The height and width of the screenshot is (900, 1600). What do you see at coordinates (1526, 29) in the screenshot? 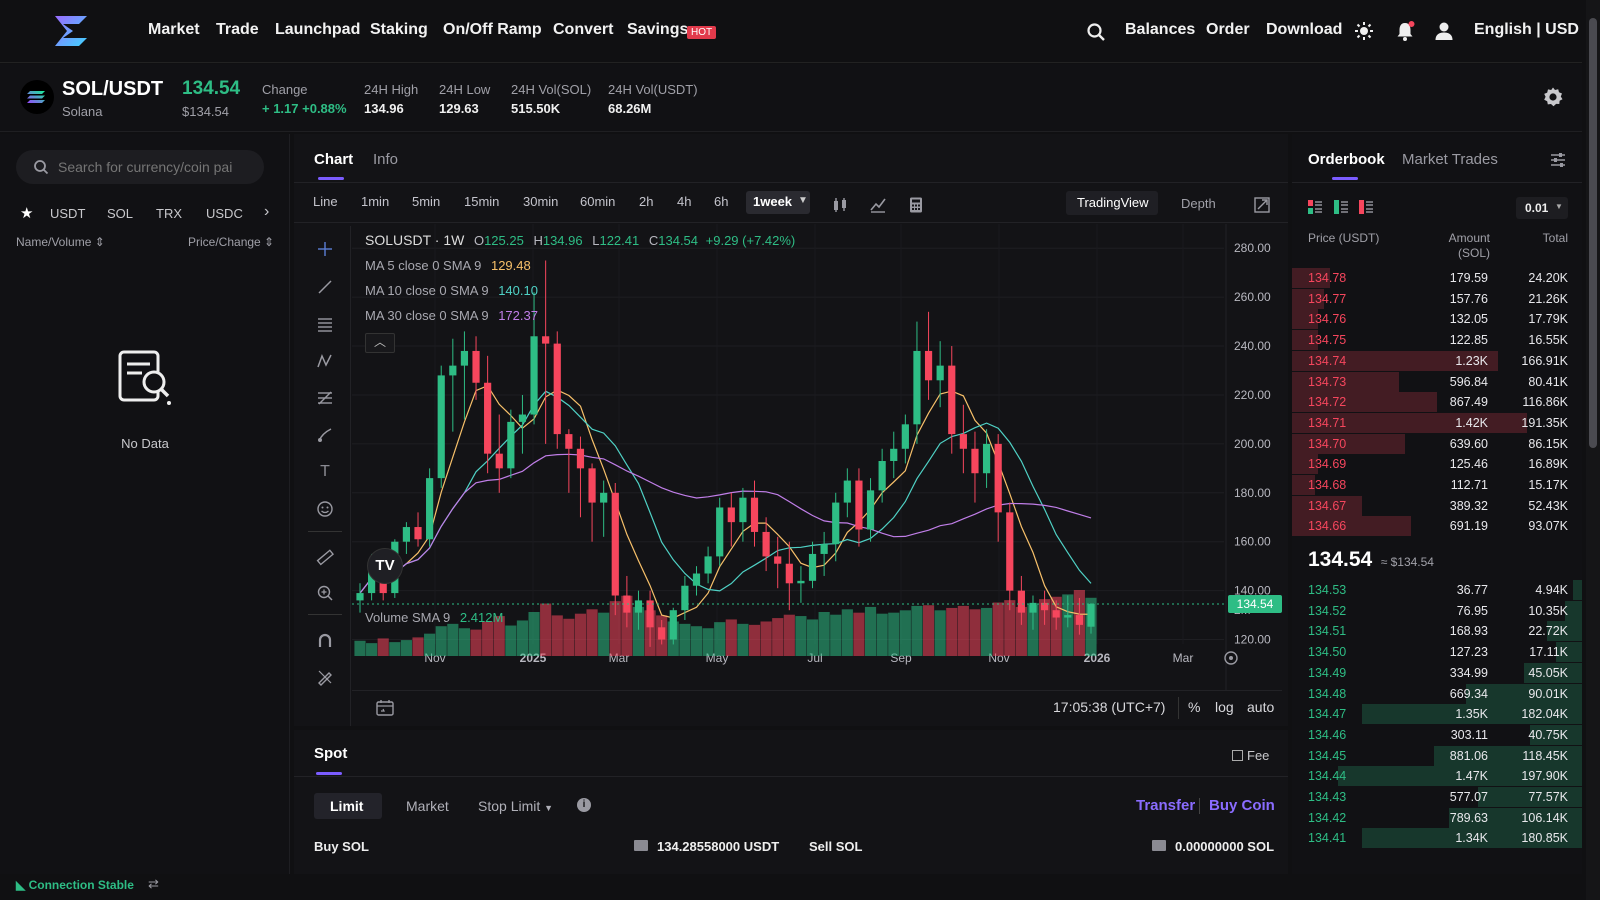
I see `language-currency-selector: English | USD` at bounding box center [1526, 29].